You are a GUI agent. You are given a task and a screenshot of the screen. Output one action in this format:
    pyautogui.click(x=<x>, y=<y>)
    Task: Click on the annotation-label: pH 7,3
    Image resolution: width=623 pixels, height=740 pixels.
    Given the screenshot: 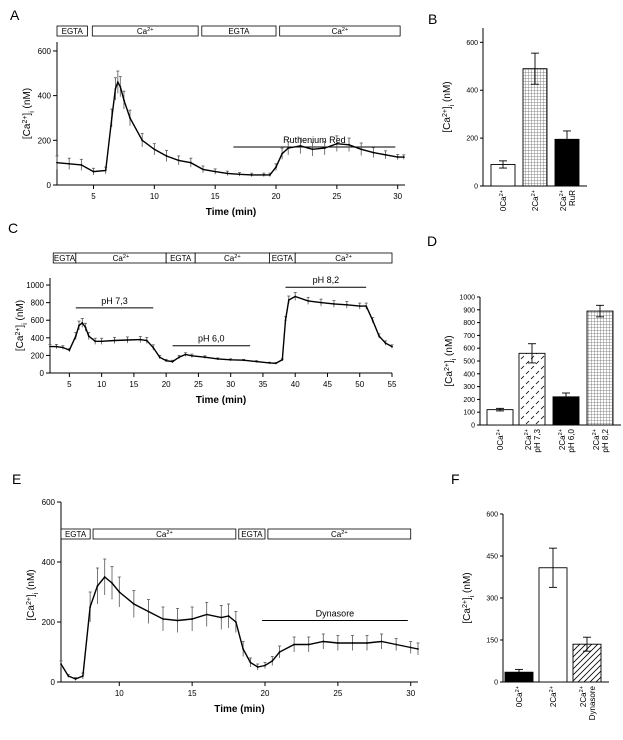 What is the action you would take?
    pyautogui.click(x=114, y=301)
    